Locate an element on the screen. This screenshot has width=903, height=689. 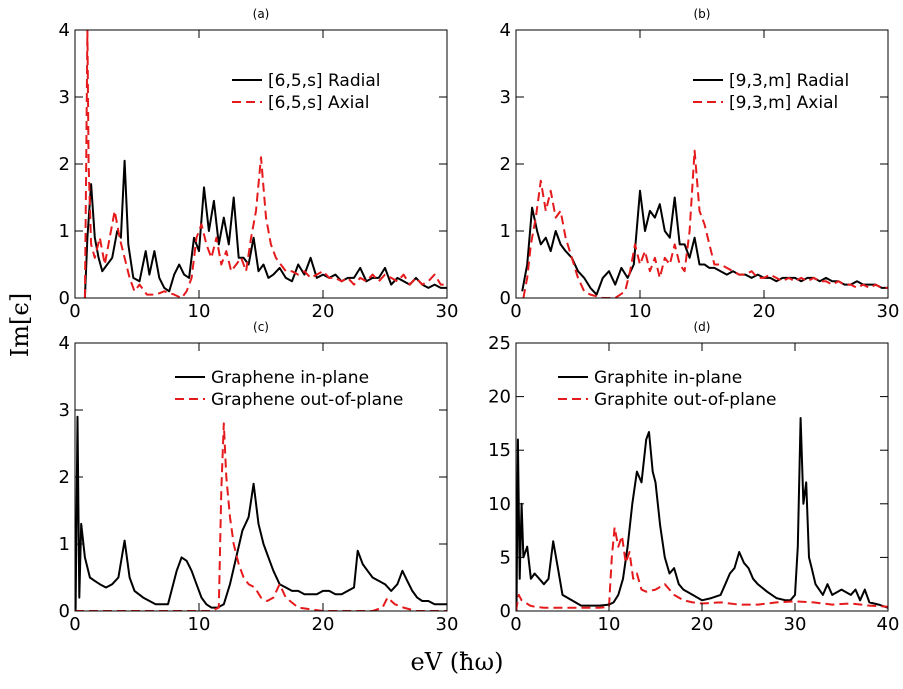
legend-entry: Graphene out-of-plane is located at coordinates (307, 400).